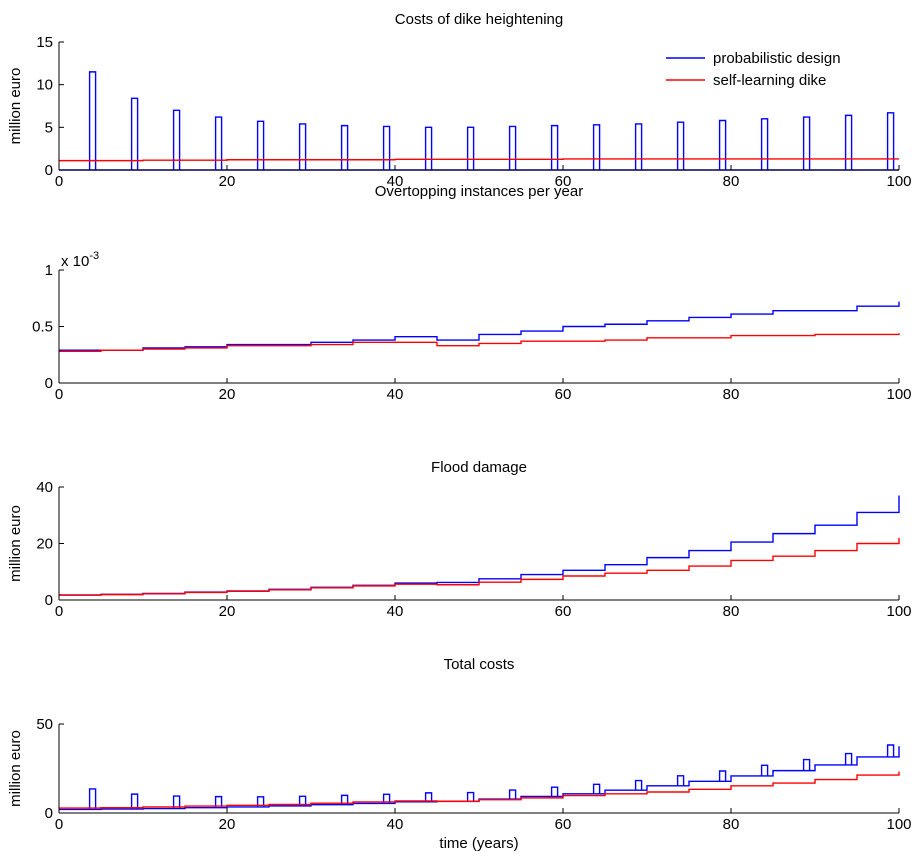 This screenshot has height=862, width=921. What do you see at coordinates (753, 69) in the screenshot?
I see `legend: probabilistic design self-learning dike` at bounding box center [753, 69].